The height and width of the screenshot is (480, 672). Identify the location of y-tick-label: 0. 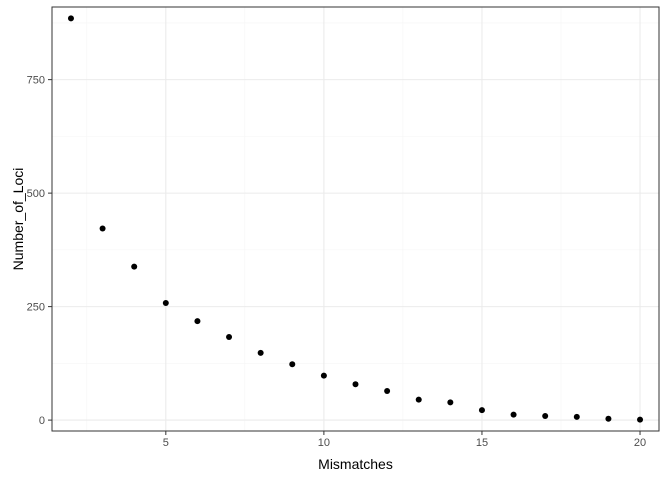
(42, 421).